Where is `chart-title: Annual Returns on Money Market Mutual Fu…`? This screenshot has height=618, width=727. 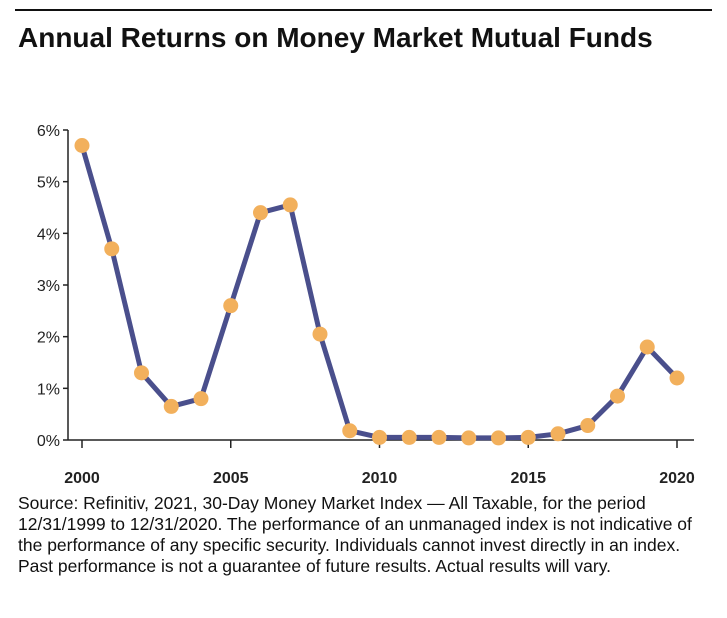
chart-title: Annual Returns on Money Market Mutual Fu… is located at coordinates (335, 37).